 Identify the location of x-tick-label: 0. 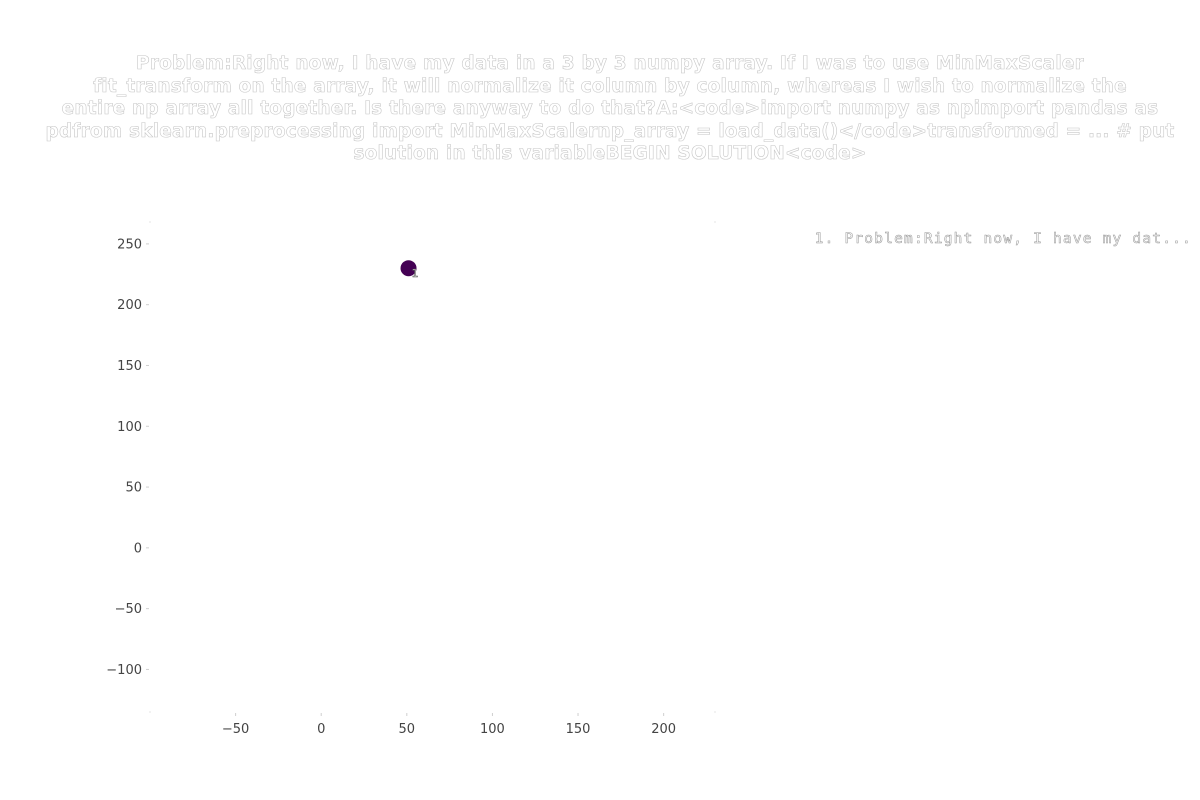
(321, 729).